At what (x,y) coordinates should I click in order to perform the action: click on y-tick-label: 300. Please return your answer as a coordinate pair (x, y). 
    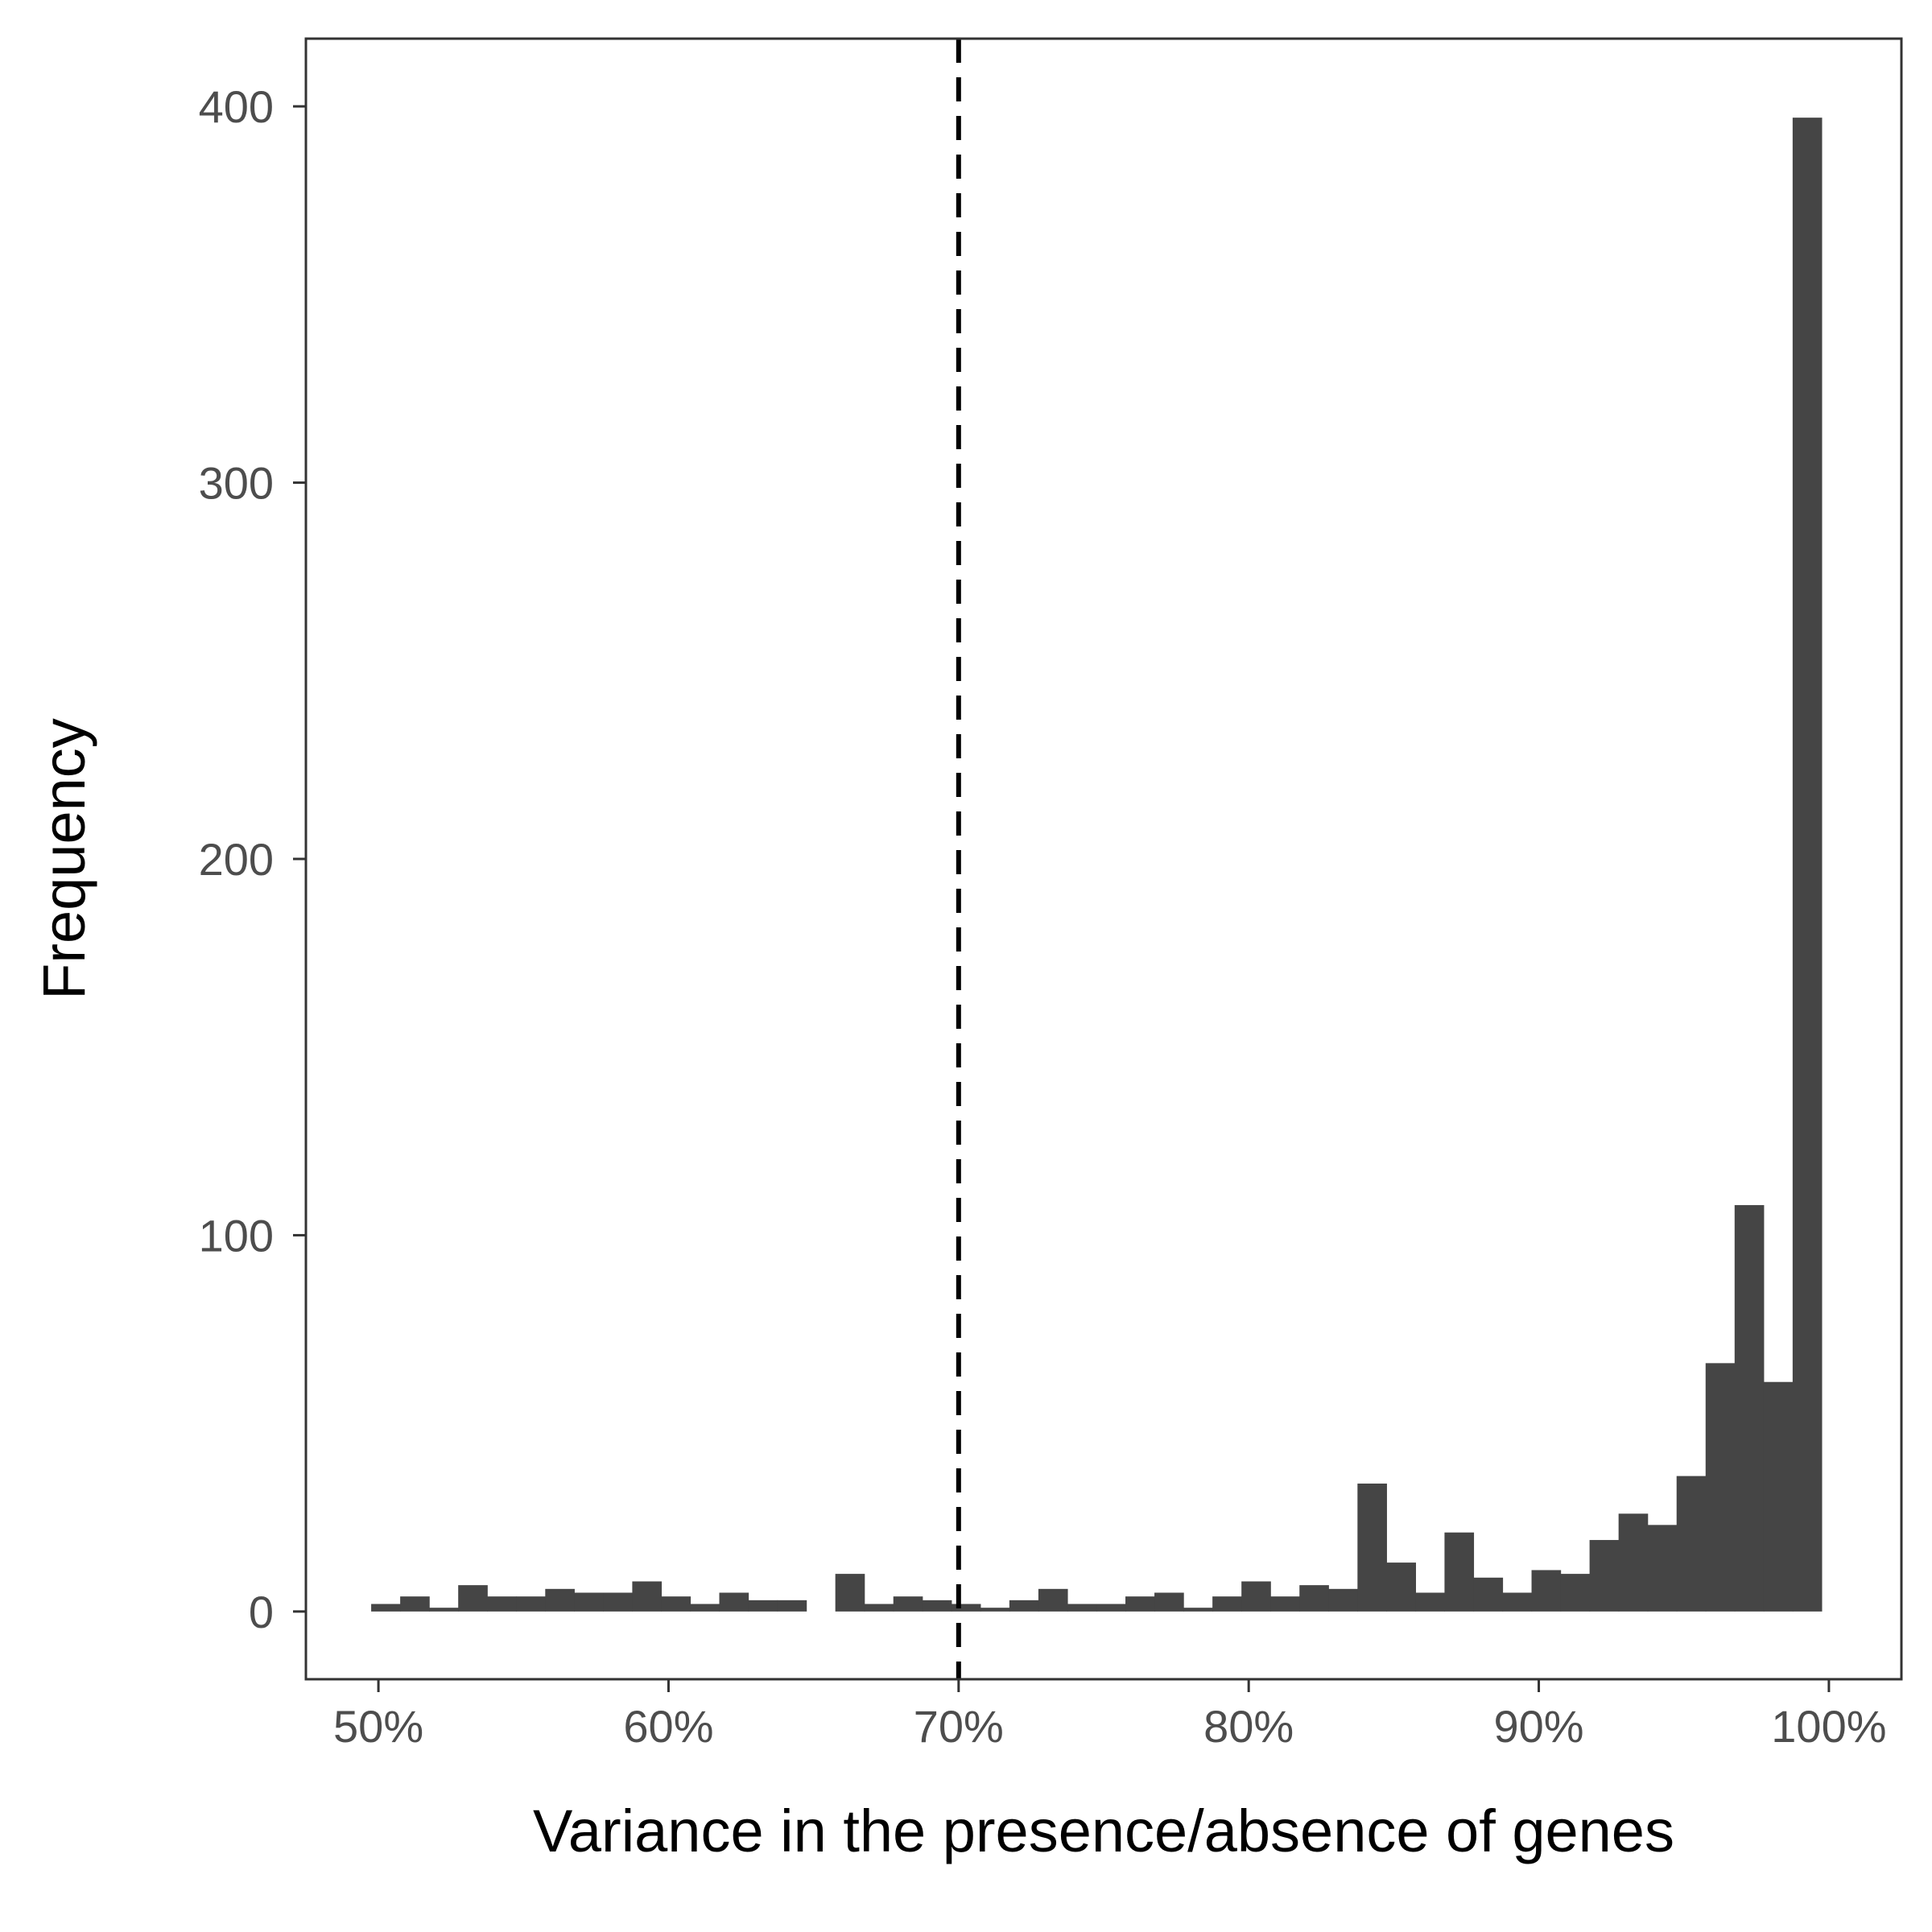
    Looking at the image, I should click on (236, 483).